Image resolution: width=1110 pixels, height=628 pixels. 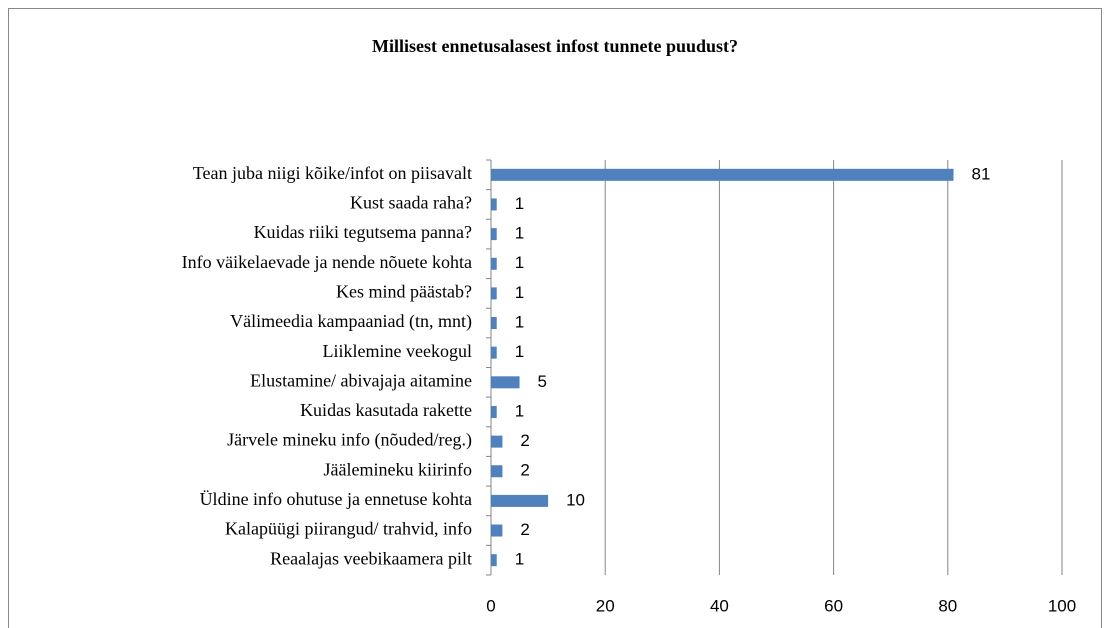 What do you see at coordinates (348, 529) in the screenshot?
I see `y-tick-label: Kalapüügi piirangud/ trahvid, info` at bounding box center [348, 529].